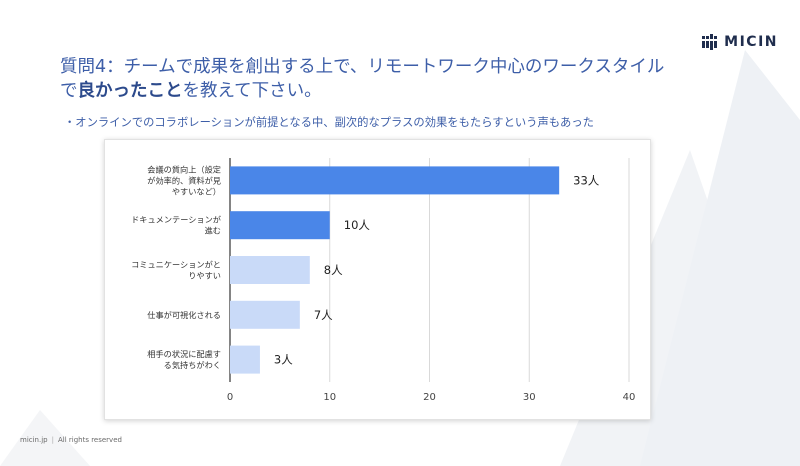 Image resolution: width=800 pixels, height=466 pixels. I want to click on micin-logo-text: MICIN, so click(751, 42).